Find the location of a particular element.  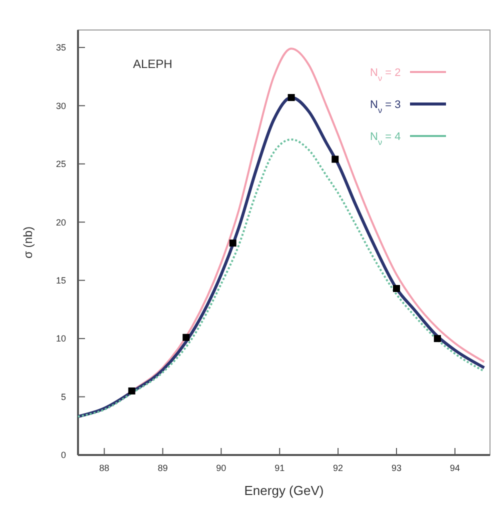

y-axis-title: σ (nb) is located at coordinates (28, 242).